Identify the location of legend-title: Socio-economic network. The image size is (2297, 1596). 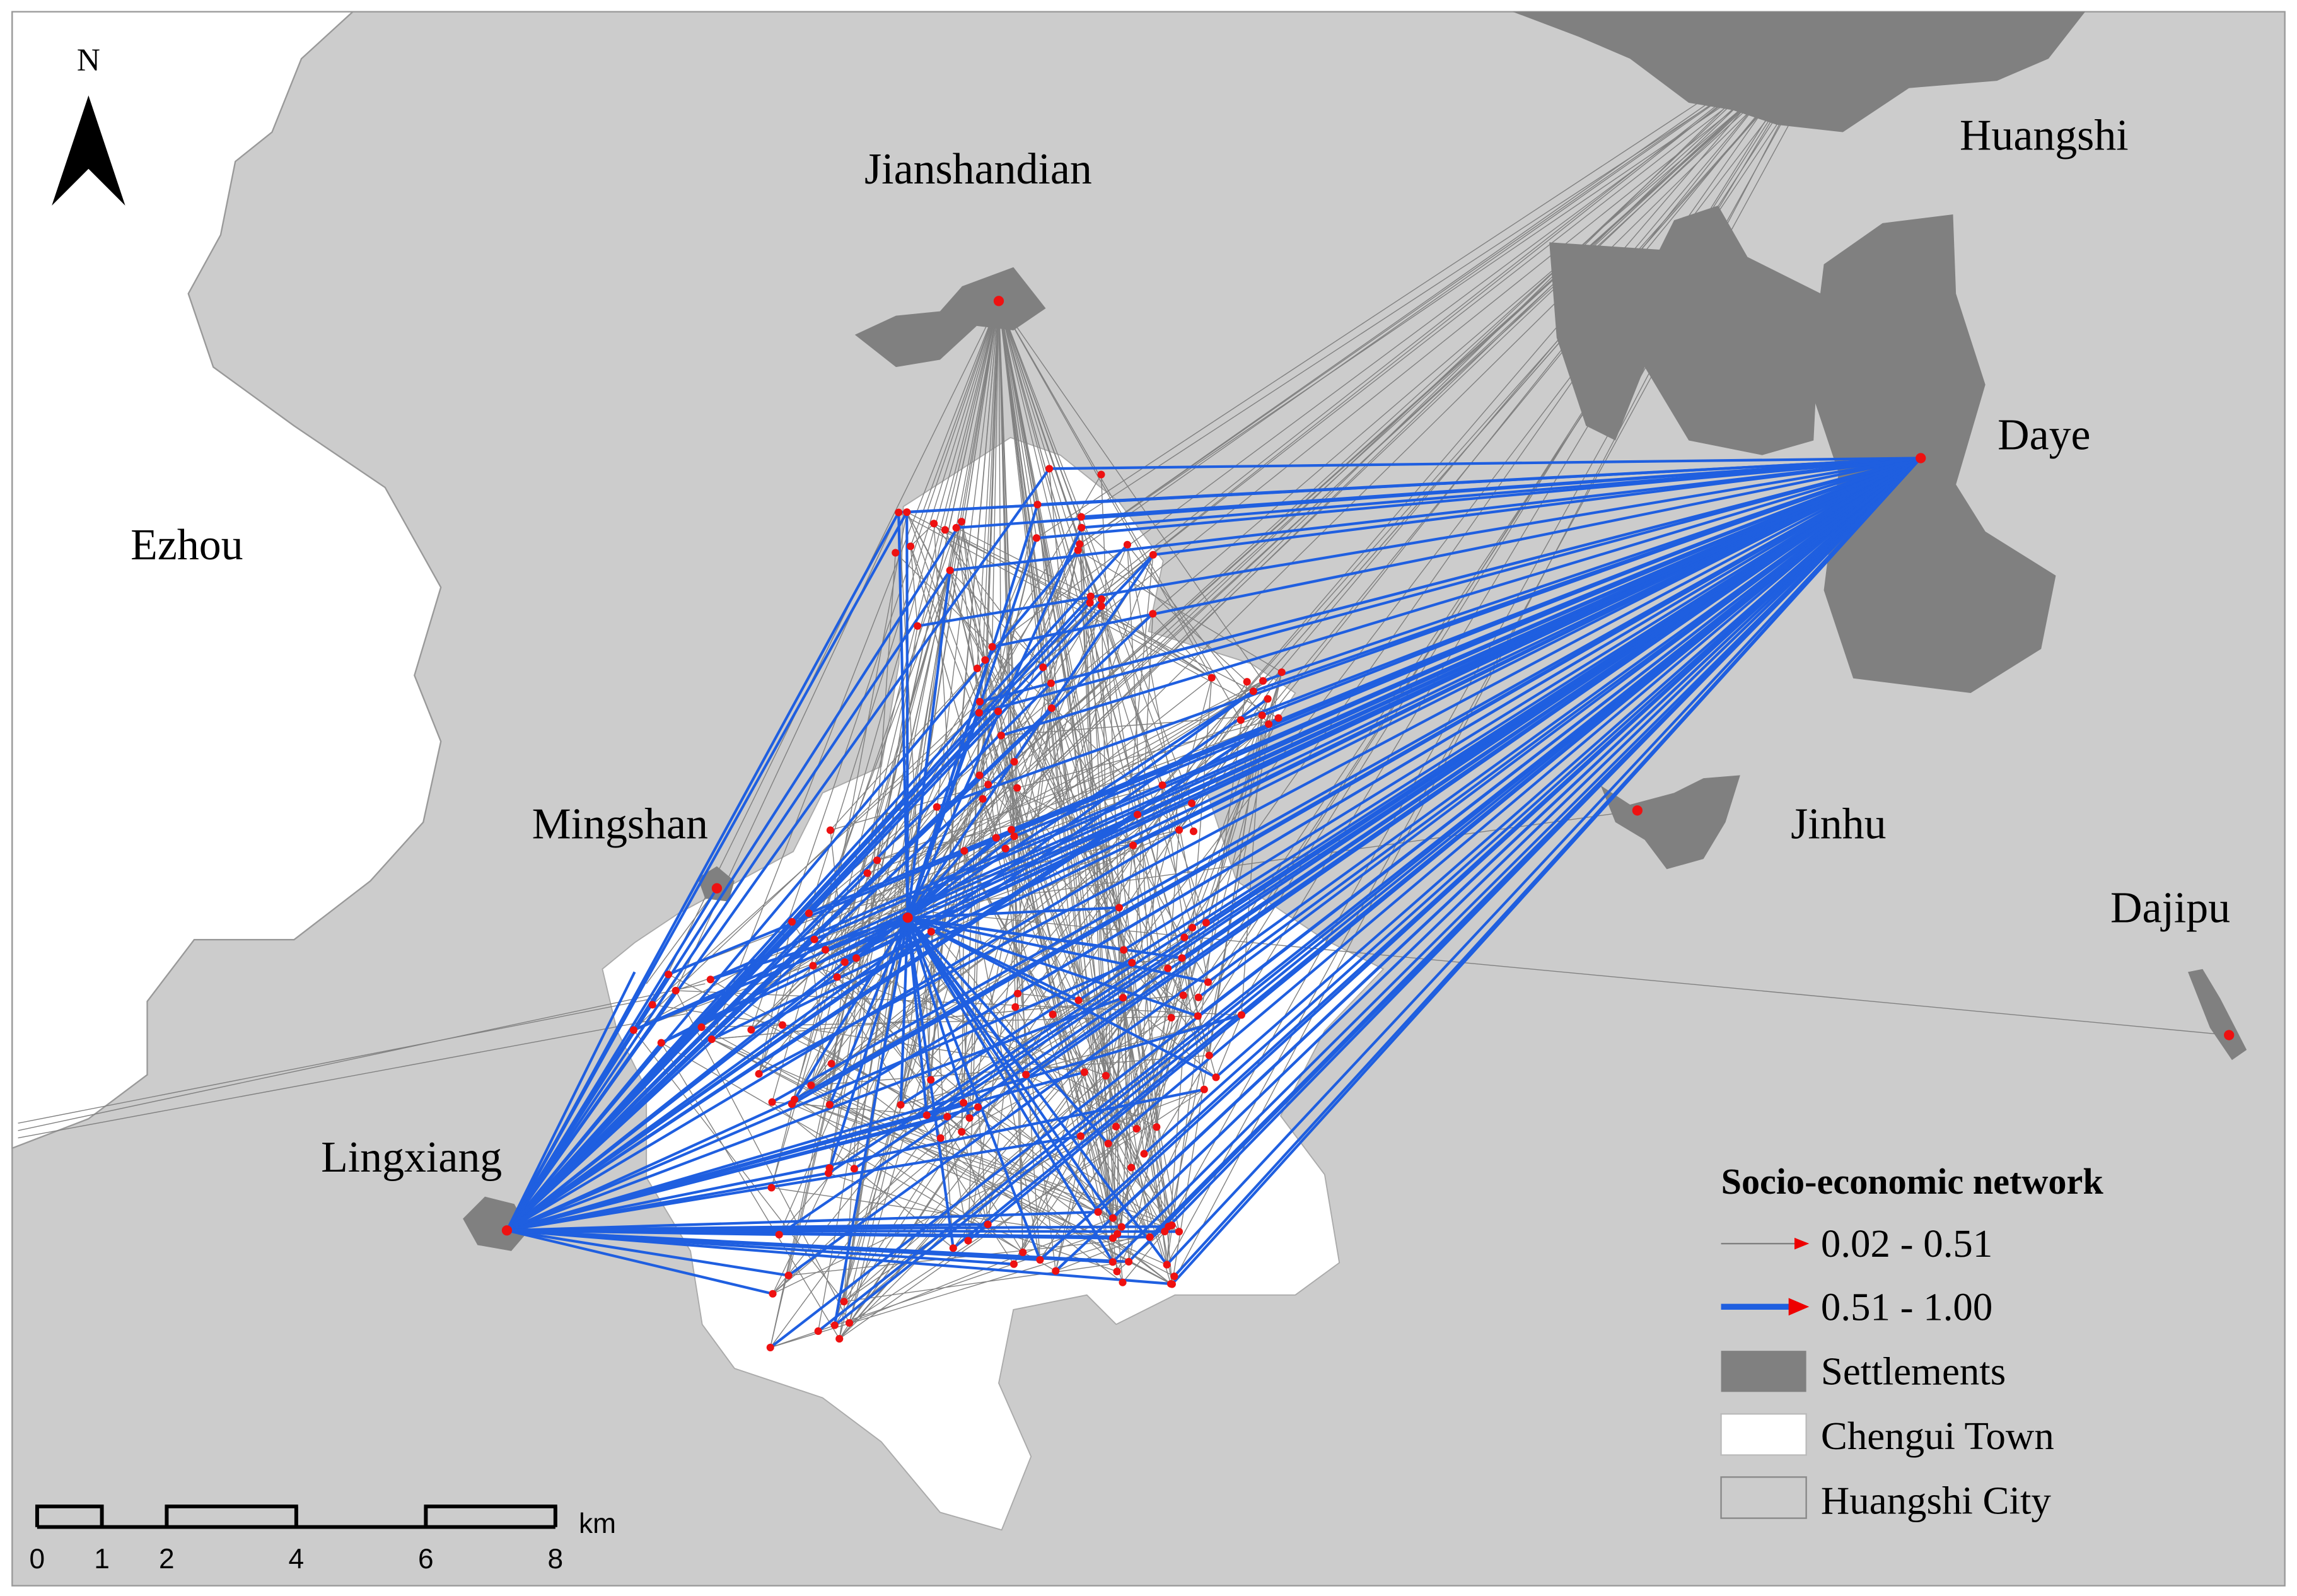
(1913, 1181).